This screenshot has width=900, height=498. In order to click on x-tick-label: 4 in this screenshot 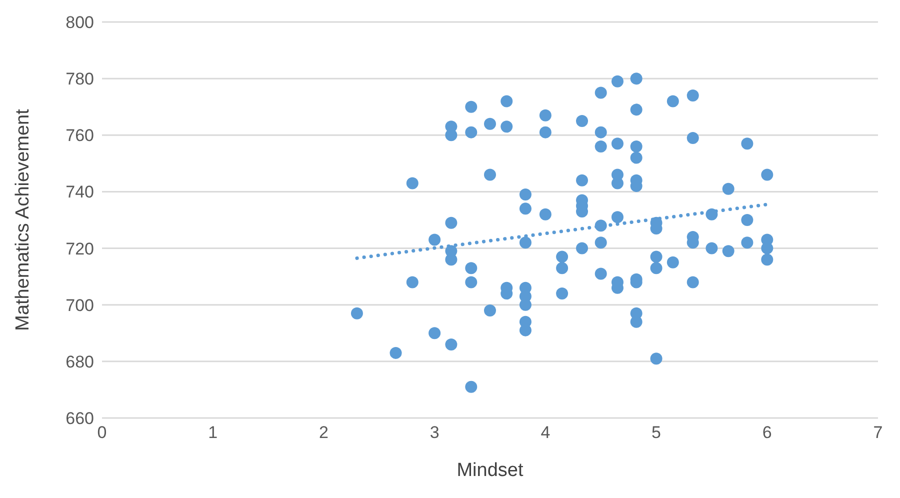, I will do `click(545, 432)`.